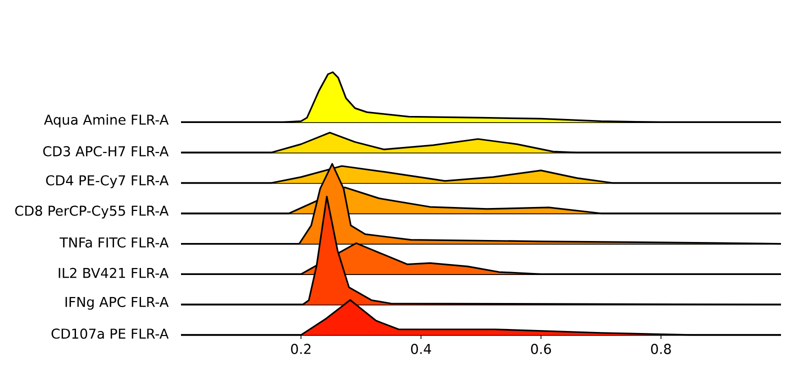  Describe the element at coordinates (92, 212) in the screenshot. I see `series-label: CD8 PerCP-Cy55 FLR-A` at that location.